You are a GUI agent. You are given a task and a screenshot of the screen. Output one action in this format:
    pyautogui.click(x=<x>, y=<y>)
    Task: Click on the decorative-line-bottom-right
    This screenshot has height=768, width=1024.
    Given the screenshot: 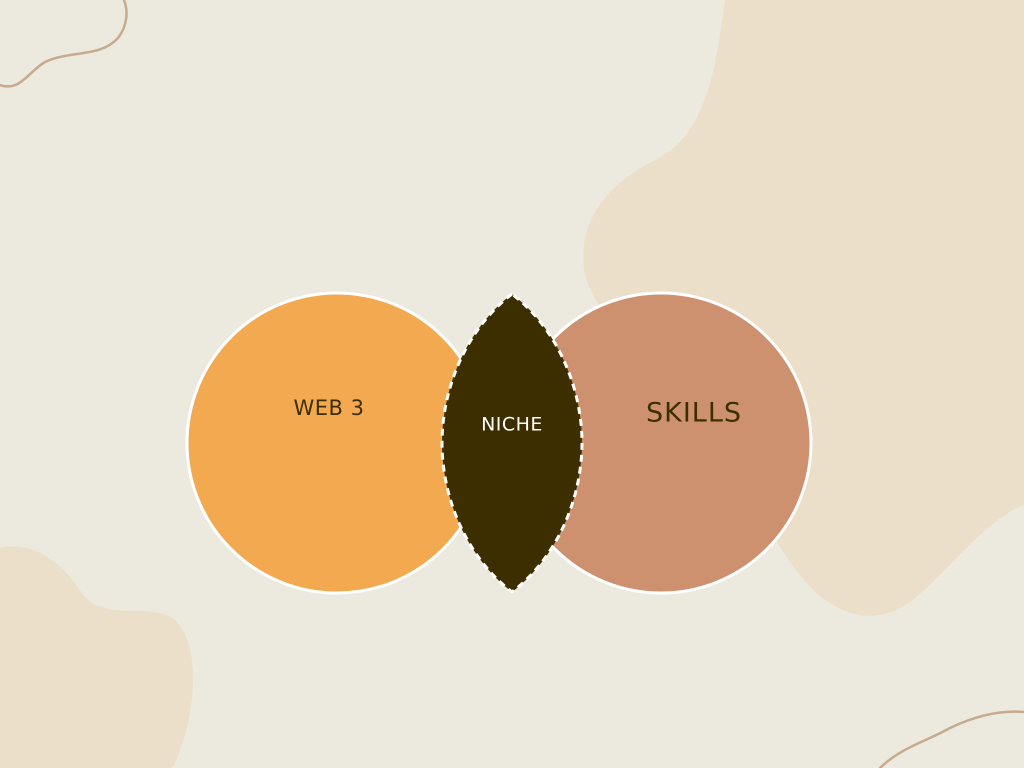 What is the action you would take?
    pyautogui.click(x=951, y=739)
    